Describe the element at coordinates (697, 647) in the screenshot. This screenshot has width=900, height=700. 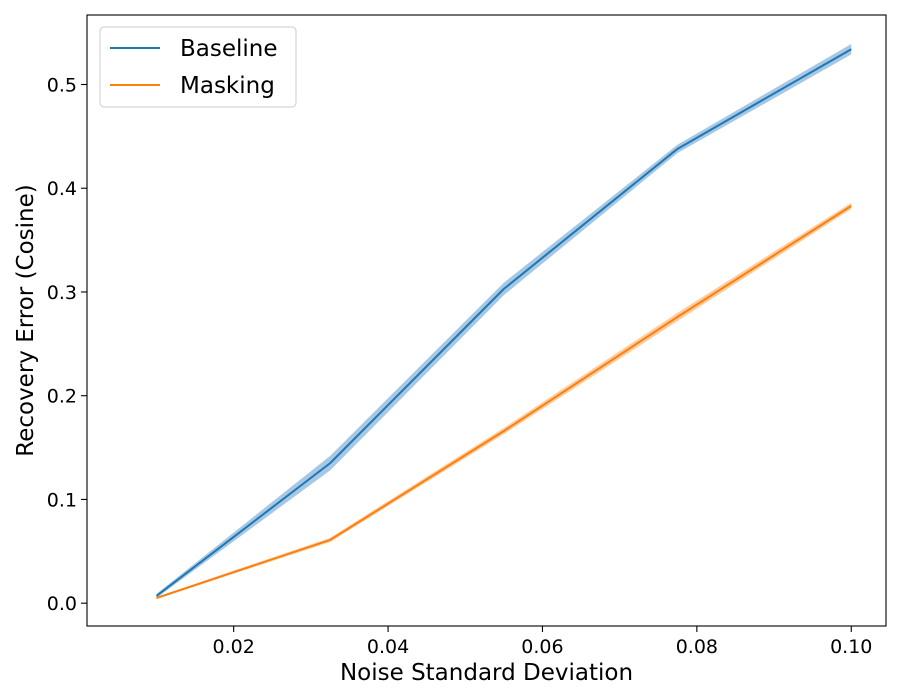
I see `x-tick-label: 0.08` at that location.